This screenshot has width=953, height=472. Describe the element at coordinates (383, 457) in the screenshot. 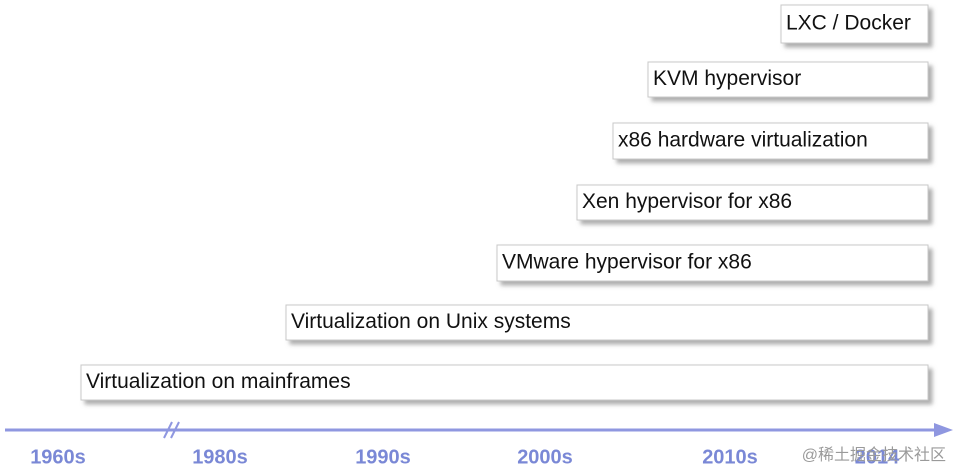

I see `axis-label: 1990s` at that location.